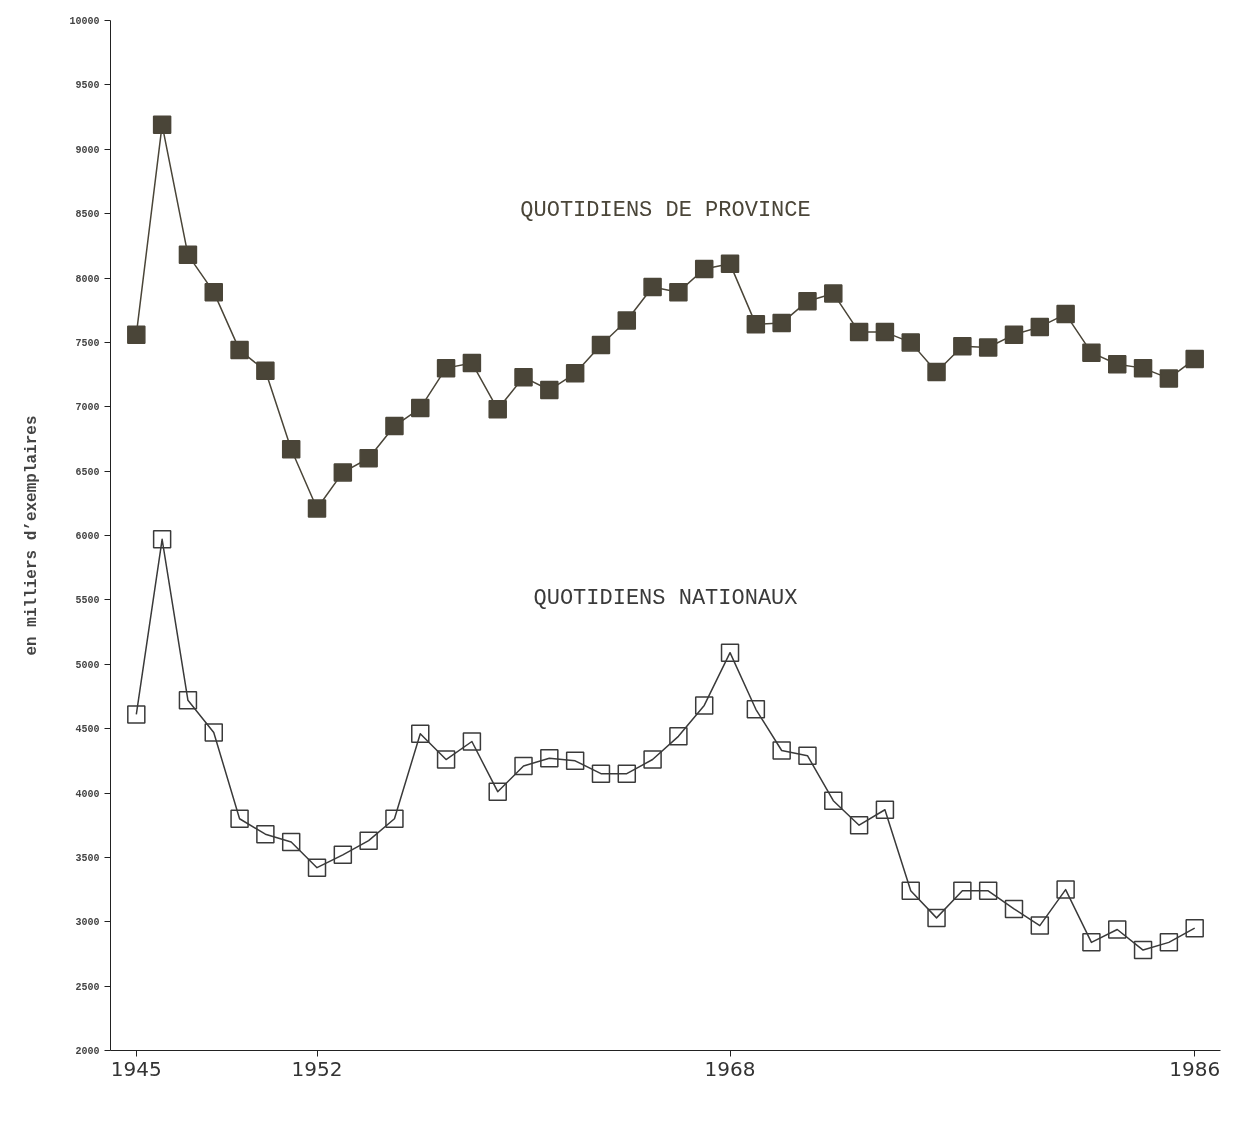 This screenshot has height=1125, width=1250. What do you see at coordinates (87, 730) in the screenshot?
I see `y-tick-label: 4500` at bounding box center [87, 730].